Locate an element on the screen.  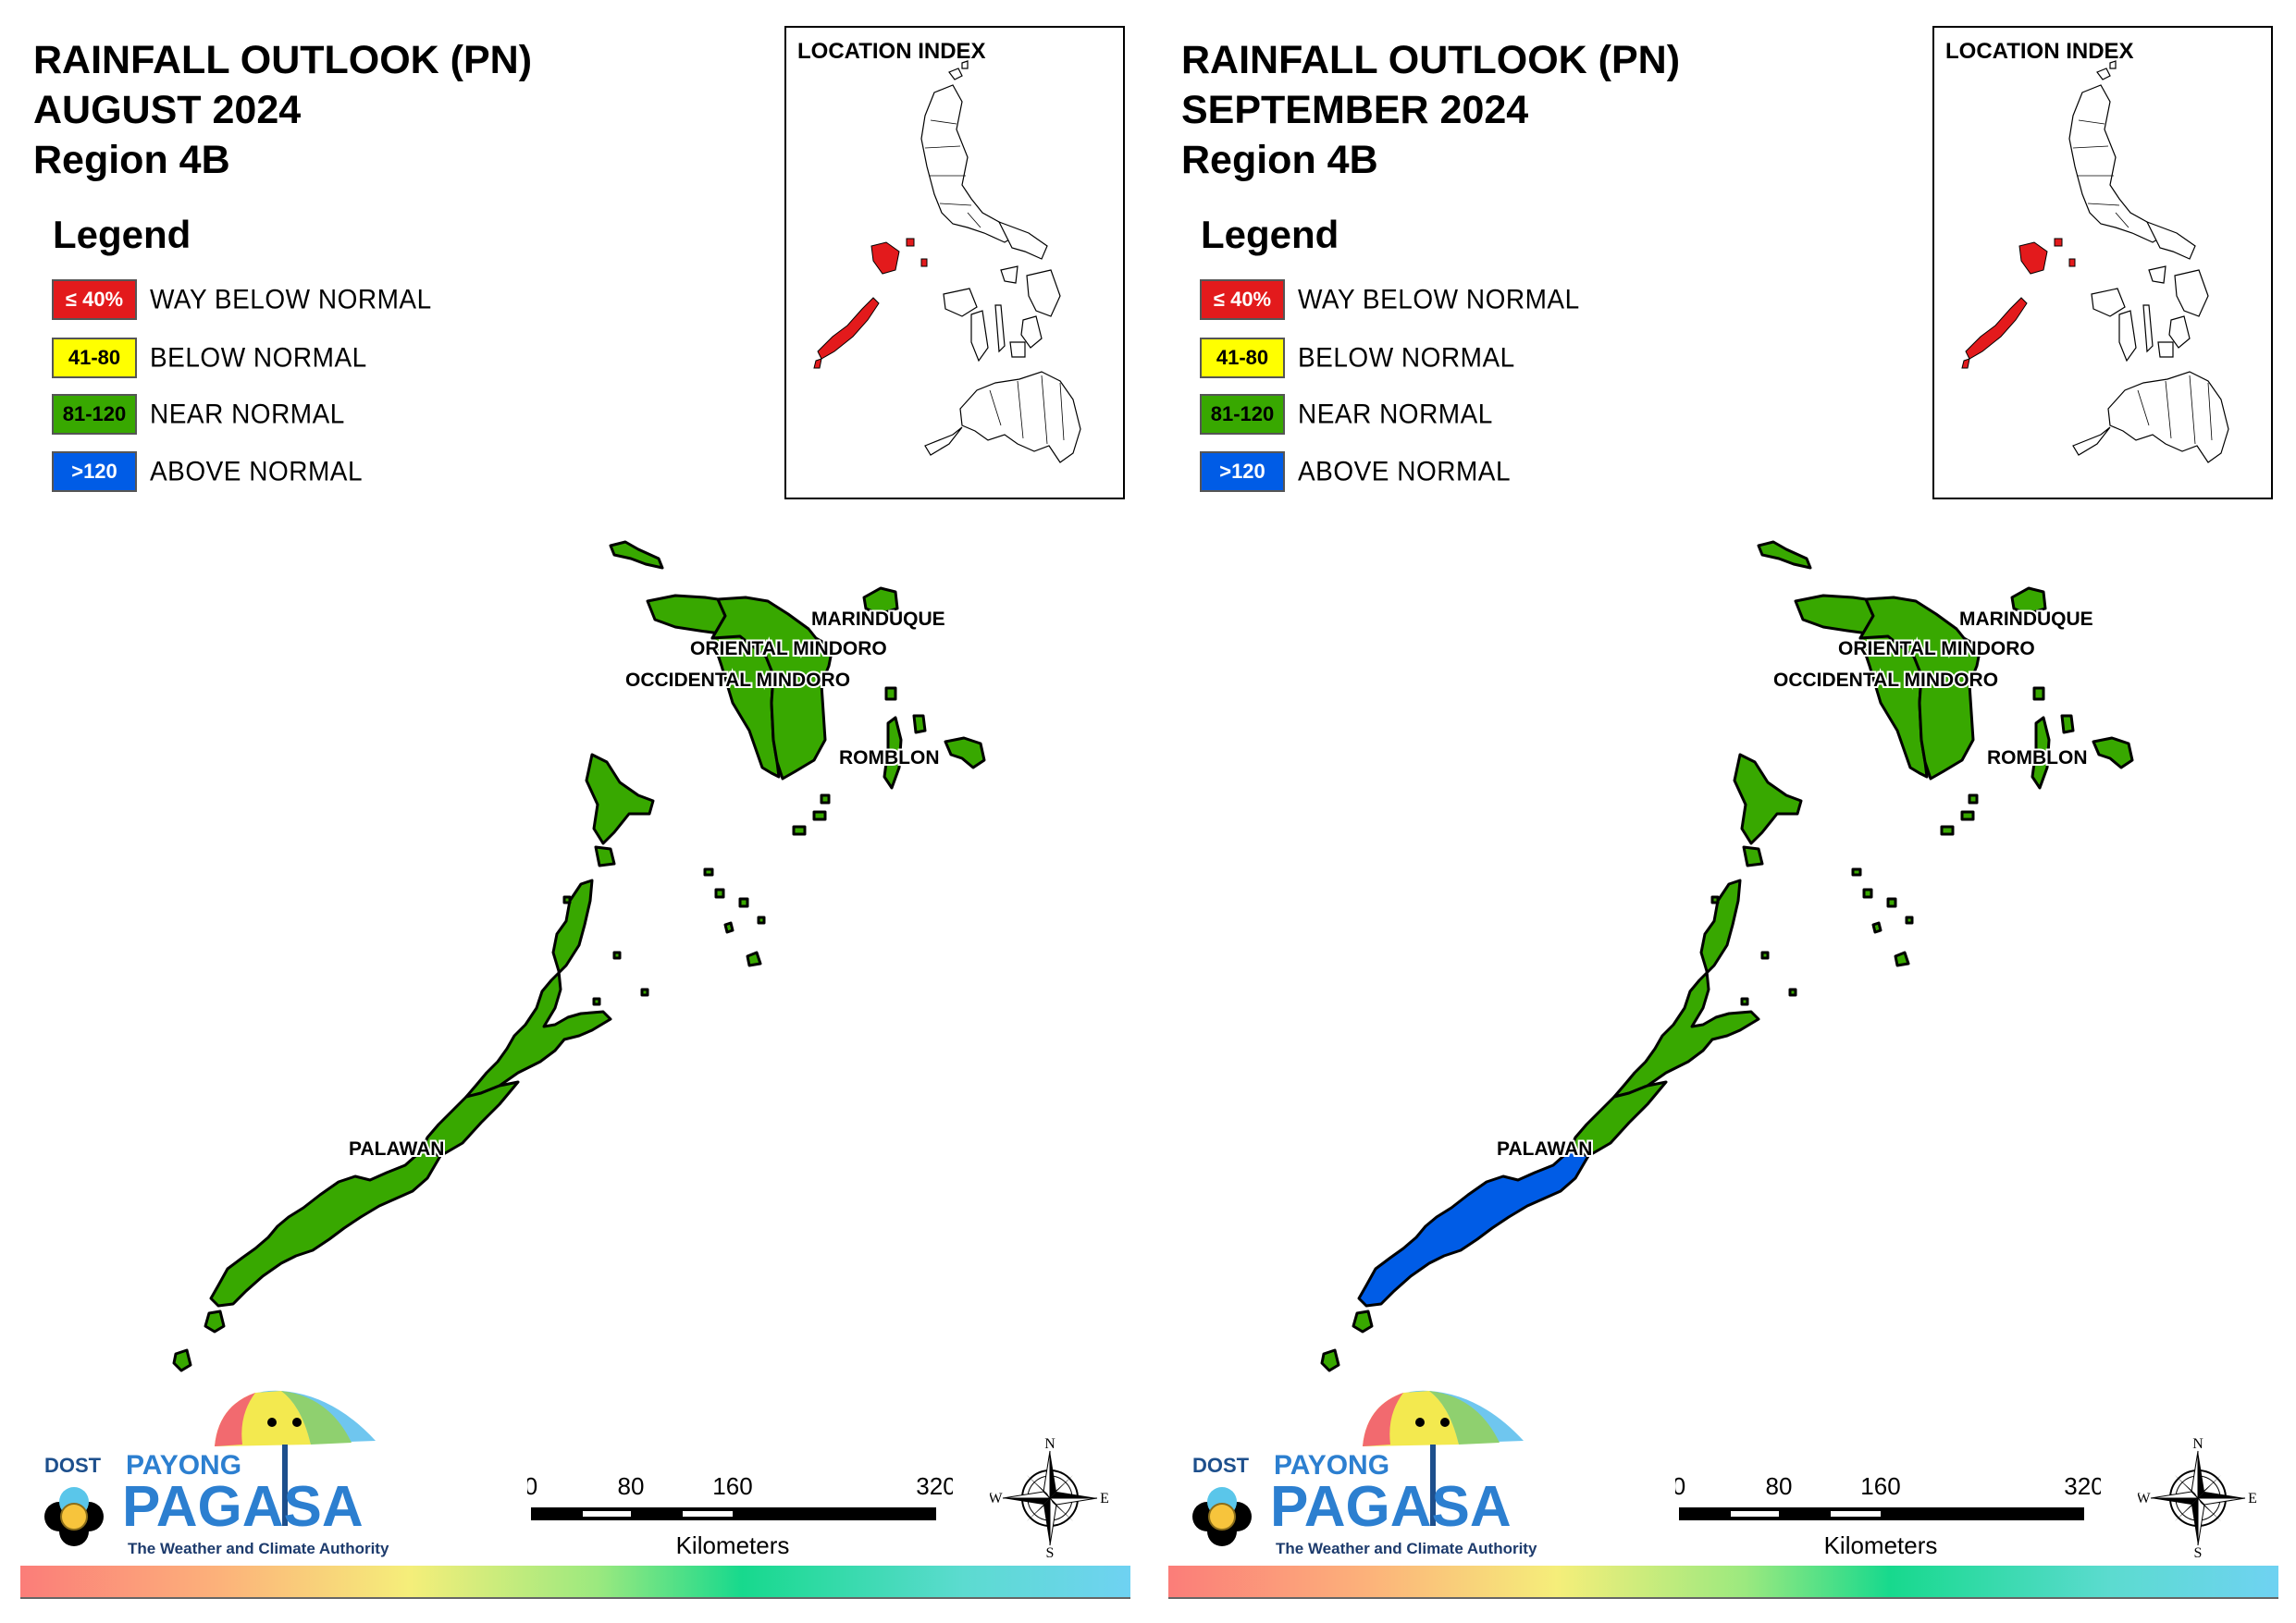
compass-n: N is located at coordinates (1049, 1445).